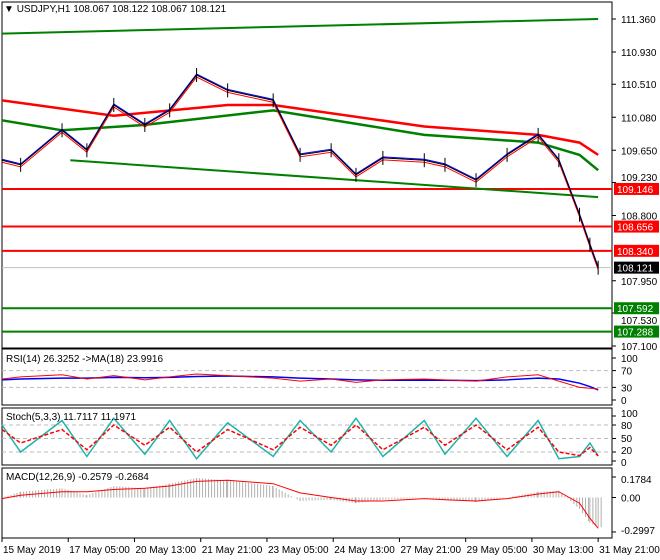  I want to click on level-label: 108.656, so click(635, 228).